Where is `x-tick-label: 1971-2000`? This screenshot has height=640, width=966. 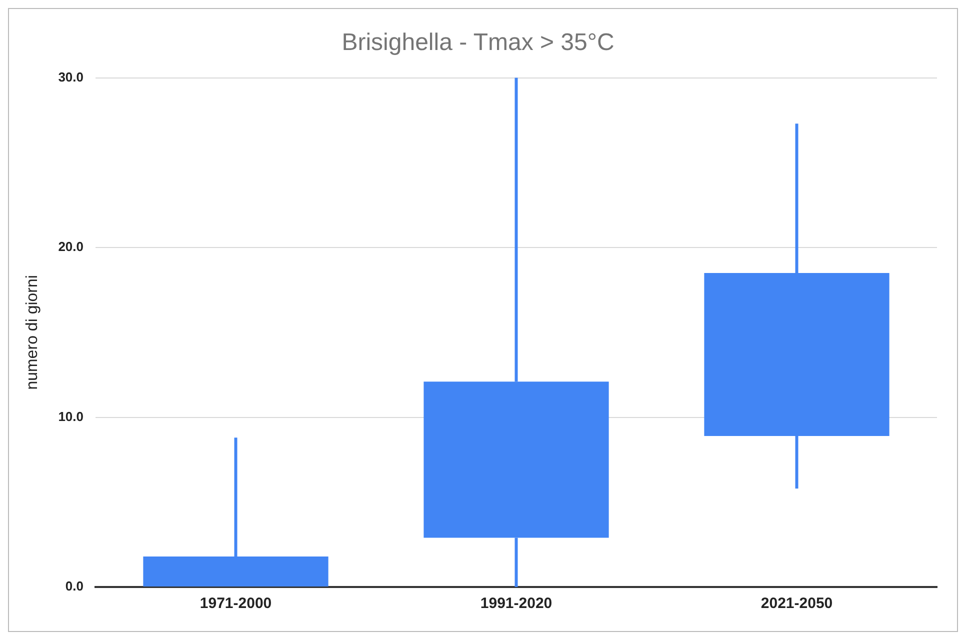 x-tick-label: 1971-2000 is located at coordinates (236, 603).